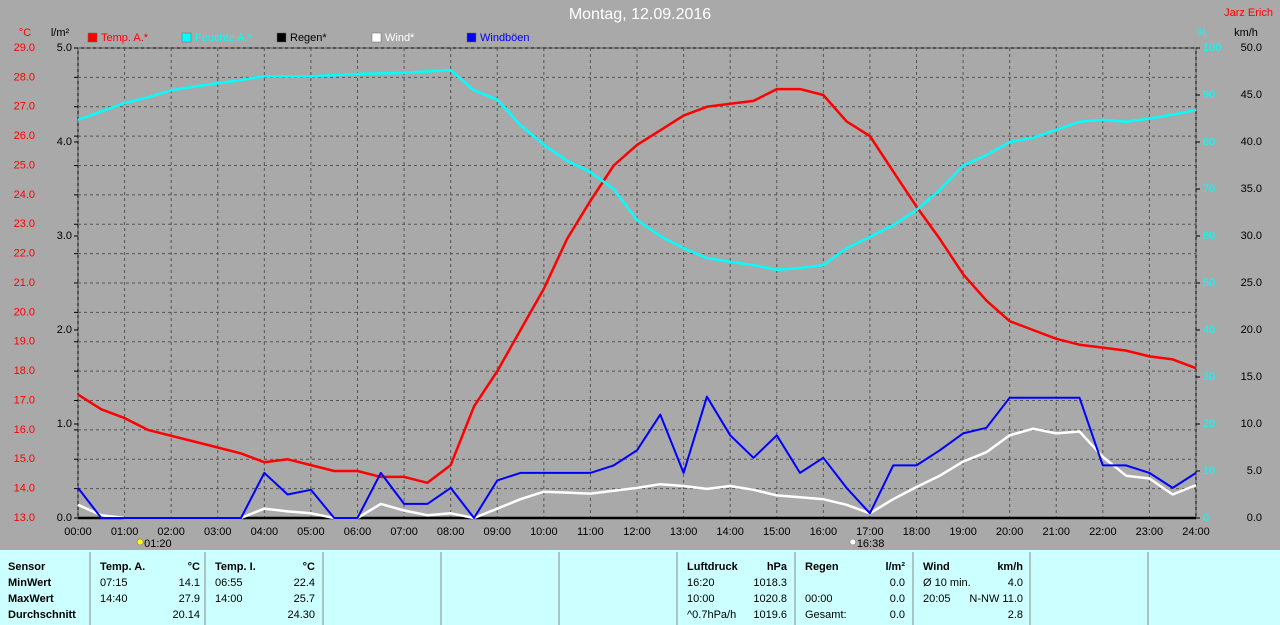 Image resolution: width=1280 pixels, height=625 pixels. What do you see at coordinates (1103, 532) in the screenshot?
I see `x-tick-label: 22:00` at bounding box center [1103, 532].